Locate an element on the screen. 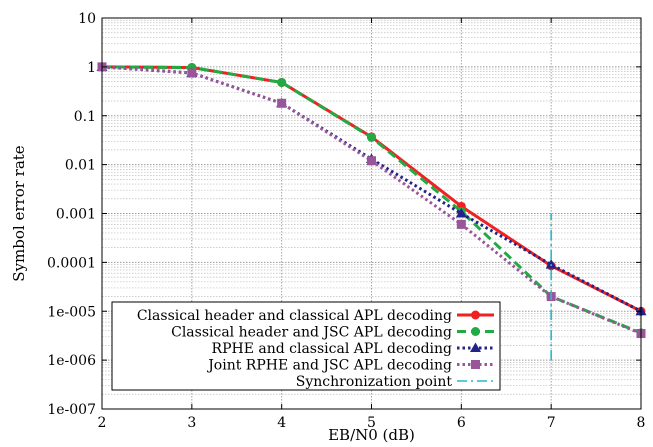 This screenshot has height=447, width=653. y-tick-label: 10 is located at coordinates (87, 19).